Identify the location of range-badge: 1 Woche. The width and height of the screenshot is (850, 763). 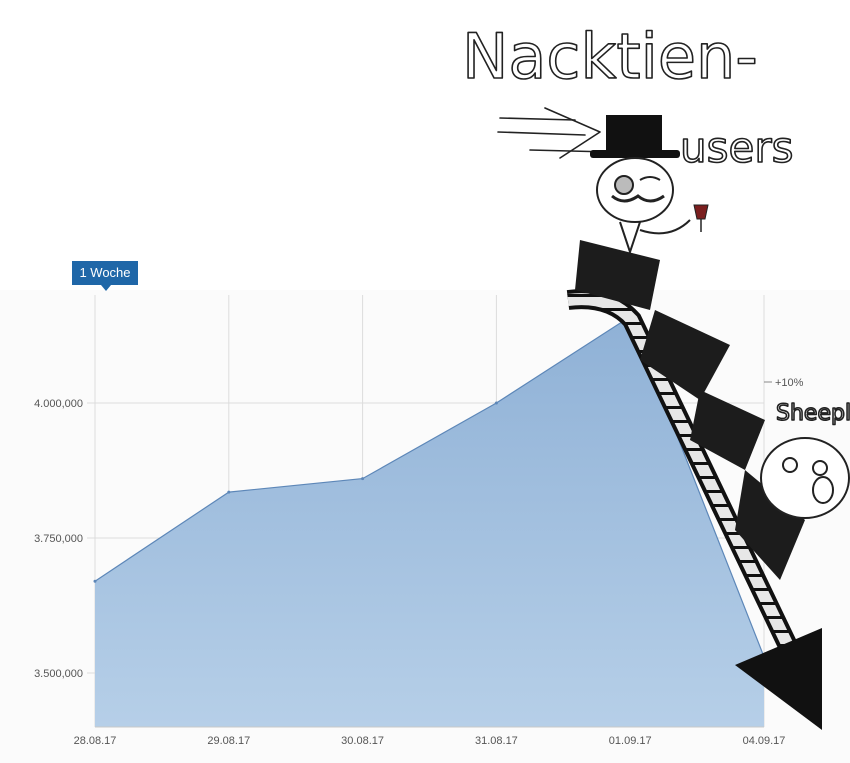
(105, 276).